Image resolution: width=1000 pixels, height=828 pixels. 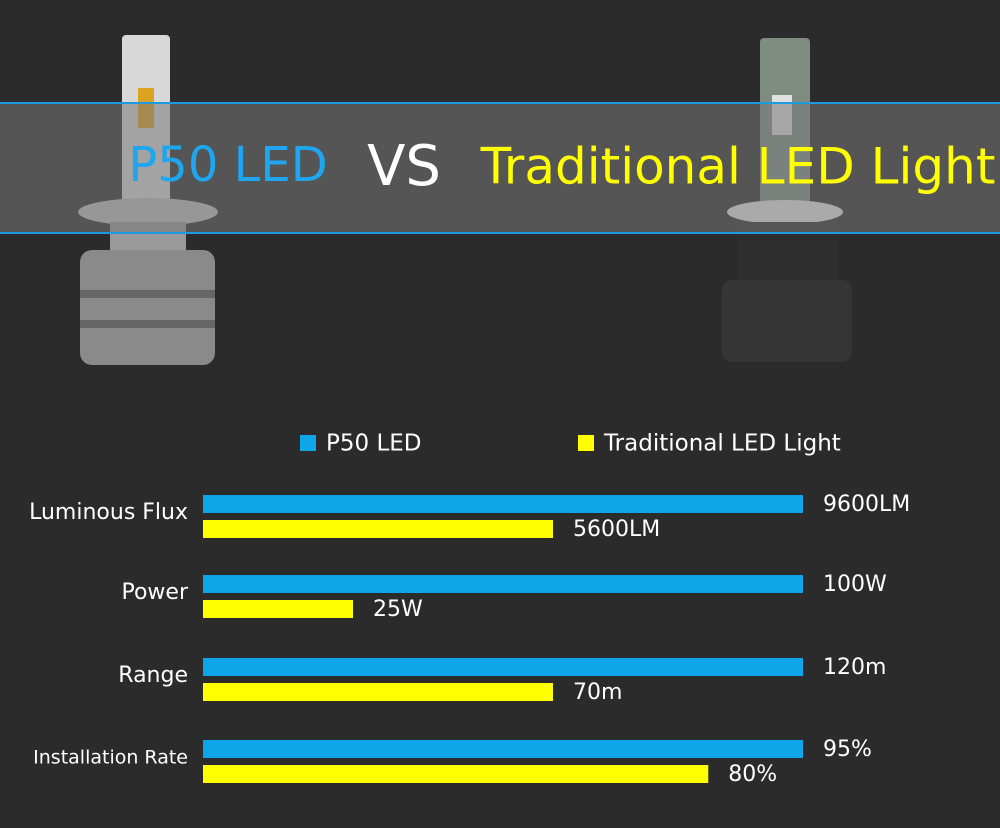 What do you see at coordinates (597, 692) in the screenshot?
I see `value-label: 70m` at bounding box center [597, 692].